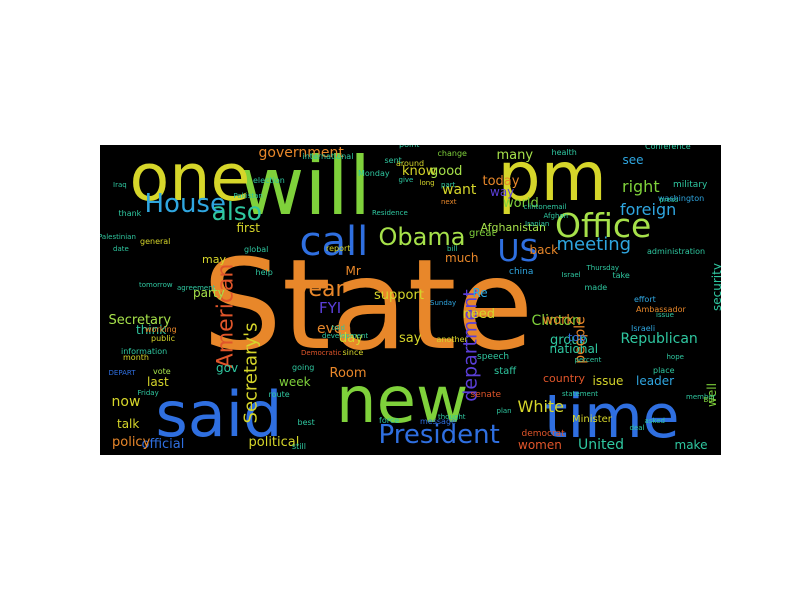 Image resolution: width=800 pixels, height=600 pixels. I want to click on word-78: Israeli, so click(643, 328).